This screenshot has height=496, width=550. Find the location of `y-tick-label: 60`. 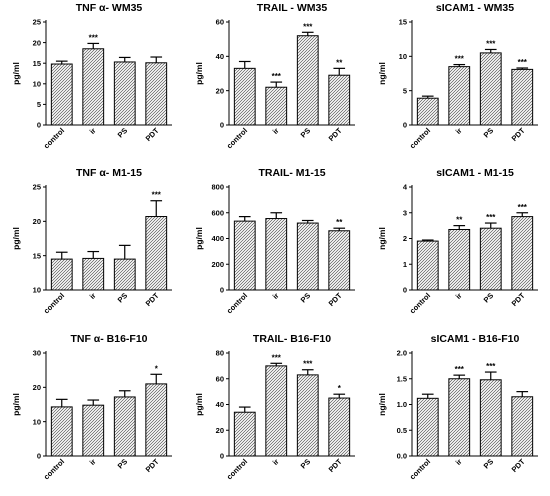

y-tick-label: 60 is located at coordinates (220, 378).